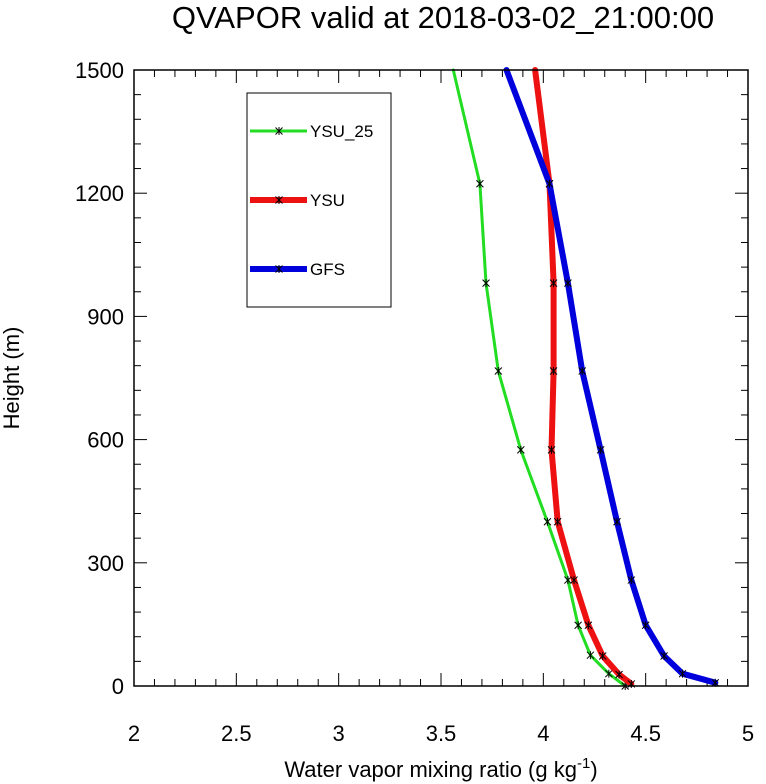  What do you see at coordinates (236, 733) in the screenshot?
I see `x-tick-label: 2.5` at bounding box center [236, 733].